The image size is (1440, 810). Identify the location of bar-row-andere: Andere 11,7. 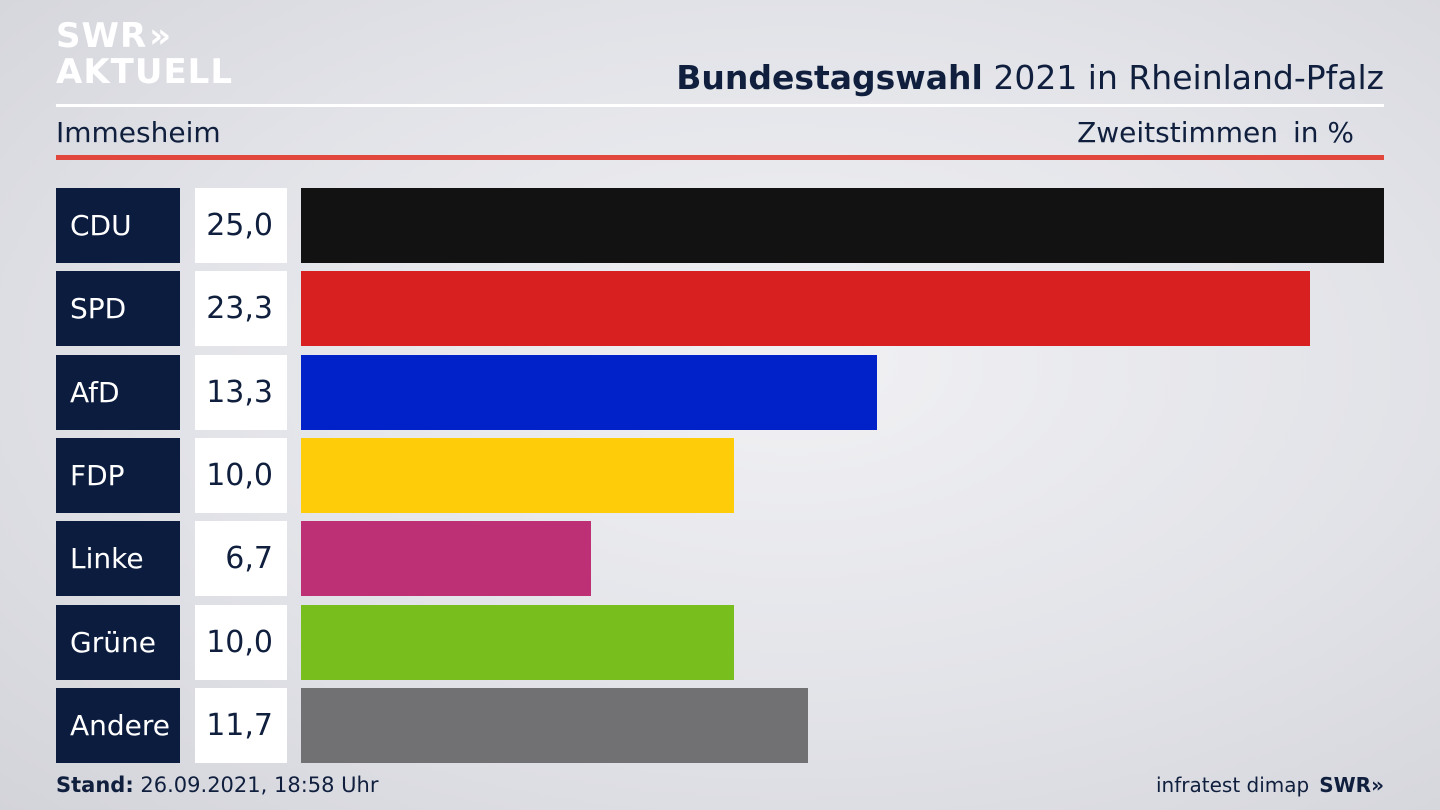
(720, 725).